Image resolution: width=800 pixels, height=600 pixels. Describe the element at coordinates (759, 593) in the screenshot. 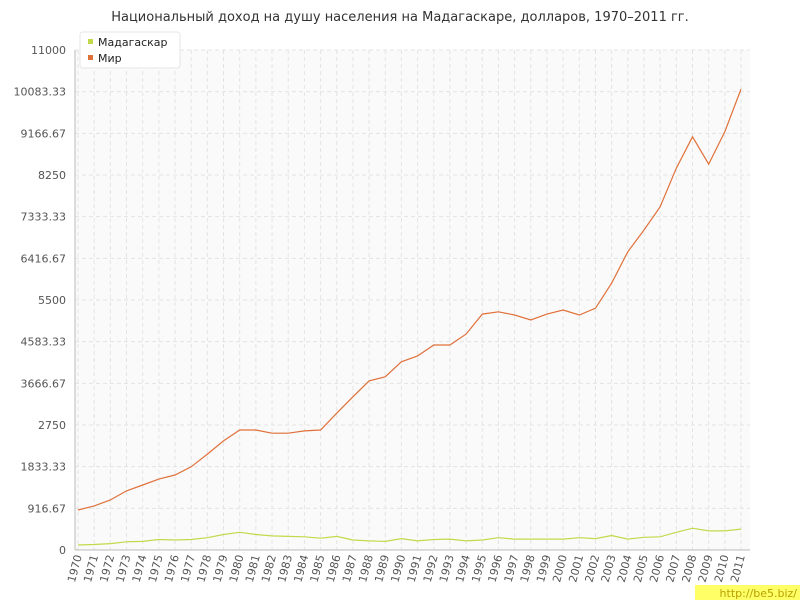

I see `watermark: http://be5.biz/` at that location.